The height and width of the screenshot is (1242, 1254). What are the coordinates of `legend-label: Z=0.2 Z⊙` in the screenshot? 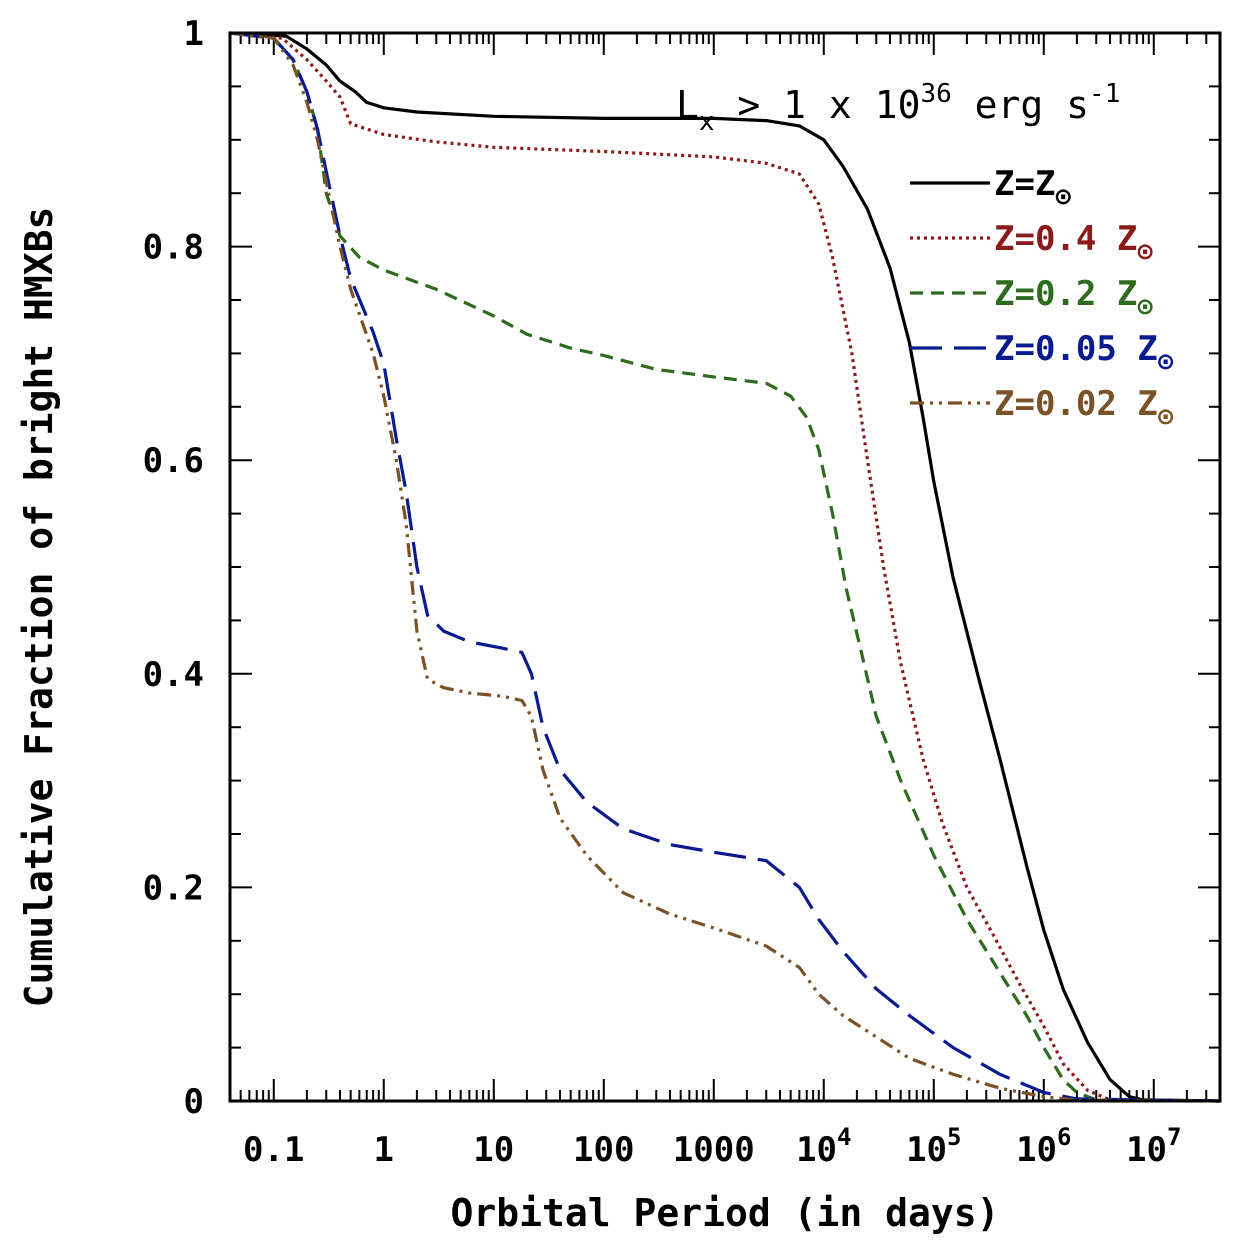 It's located at (1073, 298).